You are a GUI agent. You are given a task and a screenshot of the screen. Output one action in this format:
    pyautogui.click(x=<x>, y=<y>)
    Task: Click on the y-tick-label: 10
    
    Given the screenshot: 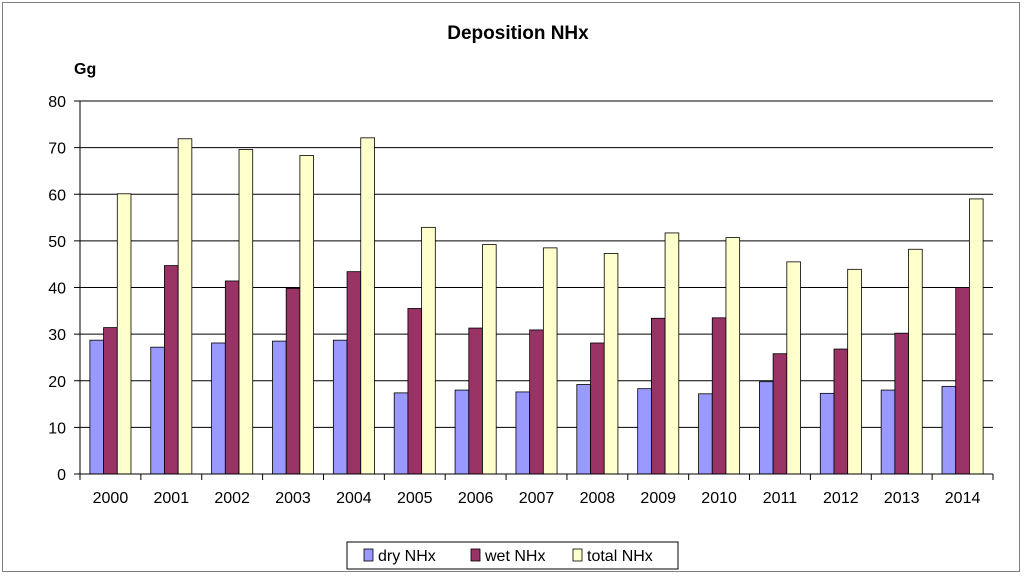 What is the action you would take?
    pyautogui.click(x=57, y=428)
    